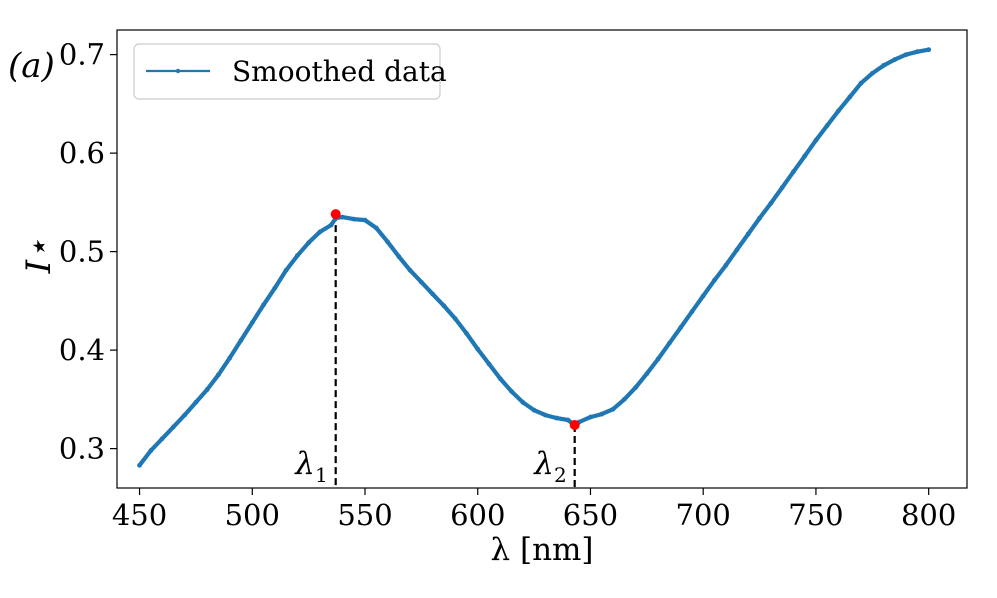 The height and width of the screenshot is (598, 997). I want to click on x-tick-label: 800, so click(928, 515).